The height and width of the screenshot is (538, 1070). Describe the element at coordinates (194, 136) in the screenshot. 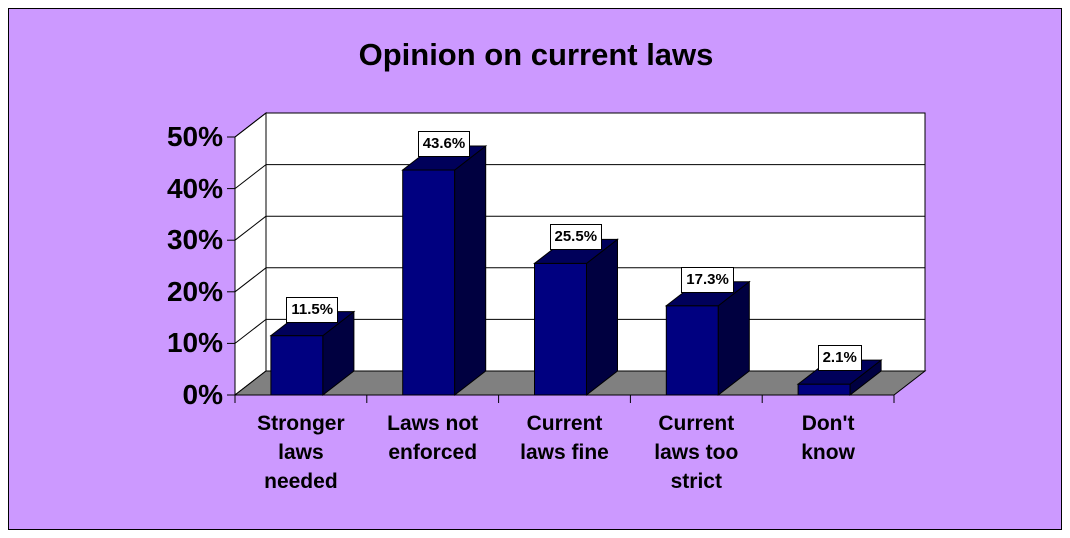

I see `y-tick-label: 50%` at that location.